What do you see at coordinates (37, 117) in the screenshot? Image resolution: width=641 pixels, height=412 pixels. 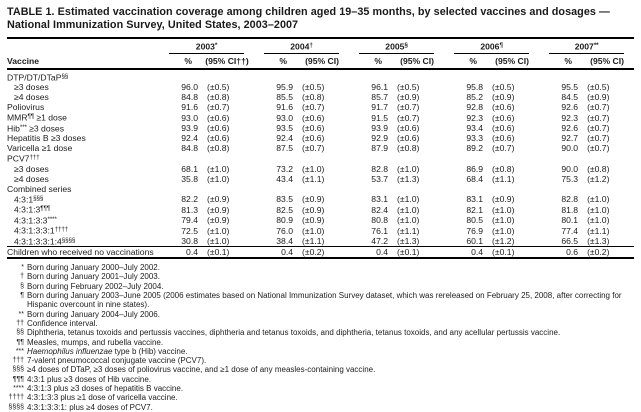 I see `vaccine-label: MMR¶¶ ≥1 dose` at bounding box center [37, 117].